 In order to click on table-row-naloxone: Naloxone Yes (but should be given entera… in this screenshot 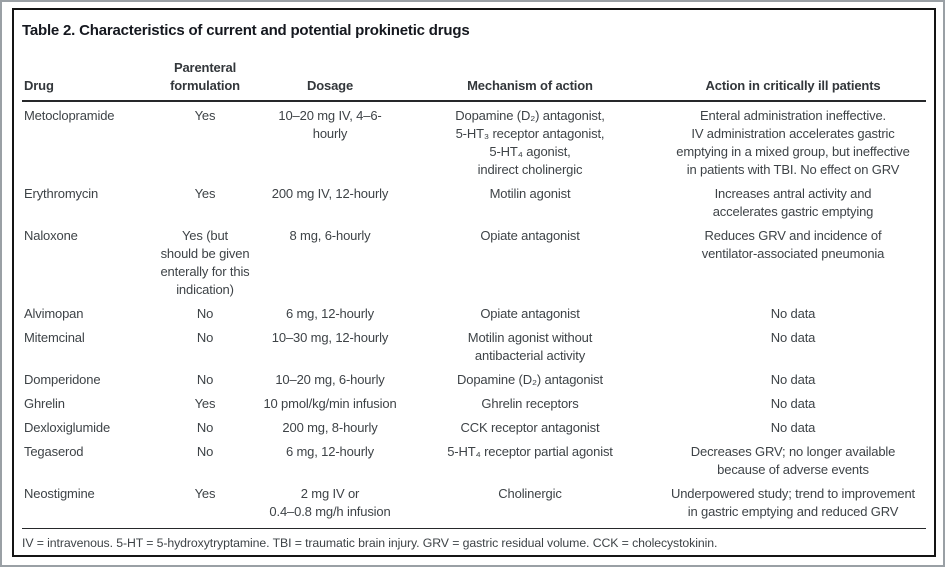, I will do `click(474, 263)`.